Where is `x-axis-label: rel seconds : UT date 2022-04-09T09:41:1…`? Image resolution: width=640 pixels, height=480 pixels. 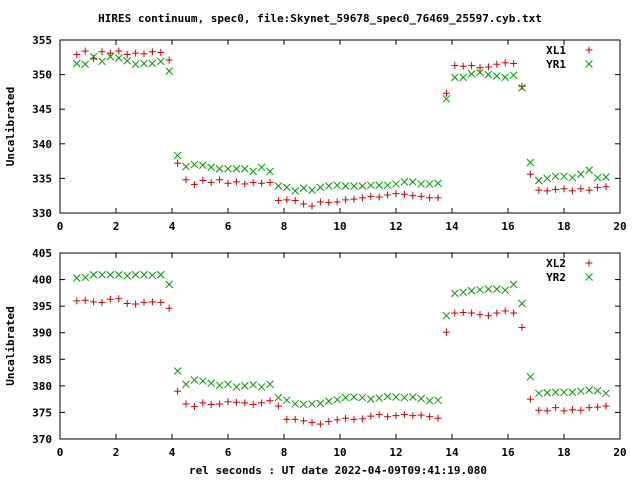
x-axis-label: rel seconds : UT date 2022-04-09T09:41:1… is located at coordinates (338, 470).